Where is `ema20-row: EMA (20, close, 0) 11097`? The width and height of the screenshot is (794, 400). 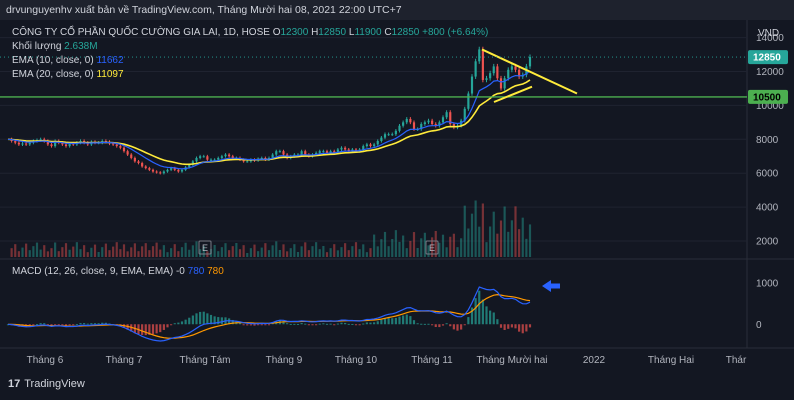 ema20-row: EMA (20, close, 0) 11097 is located at coordinates (250, 75).